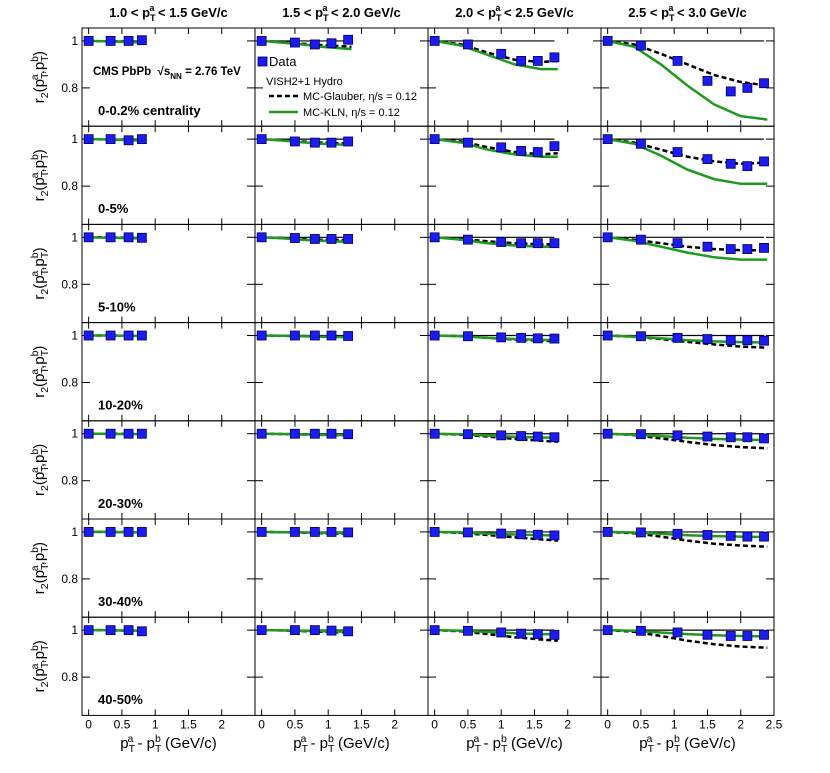  What do you see at coordinates (189, 743) in the screenshot?
I see `text-part: (GeV/c)` at bounding box center [189, 743].